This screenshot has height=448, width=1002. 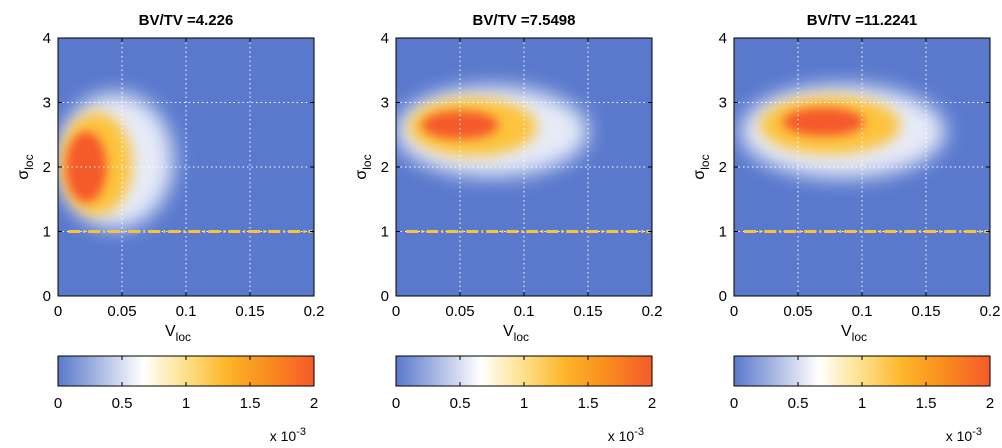 I want to click on chart-title: BV/TV =11.2241, so click(x=862, y=20).